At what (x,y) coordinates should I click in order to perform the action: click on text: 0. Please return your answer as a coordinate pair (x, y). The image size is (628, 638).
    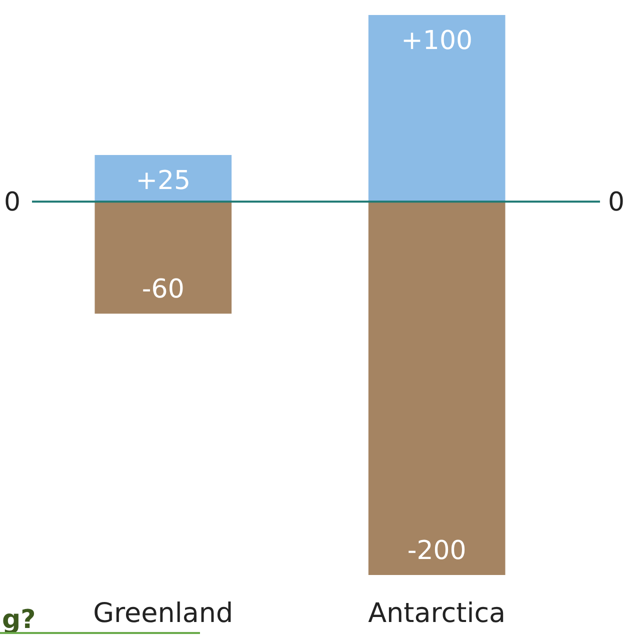
    Looking at the image, I should click on (12, 203).